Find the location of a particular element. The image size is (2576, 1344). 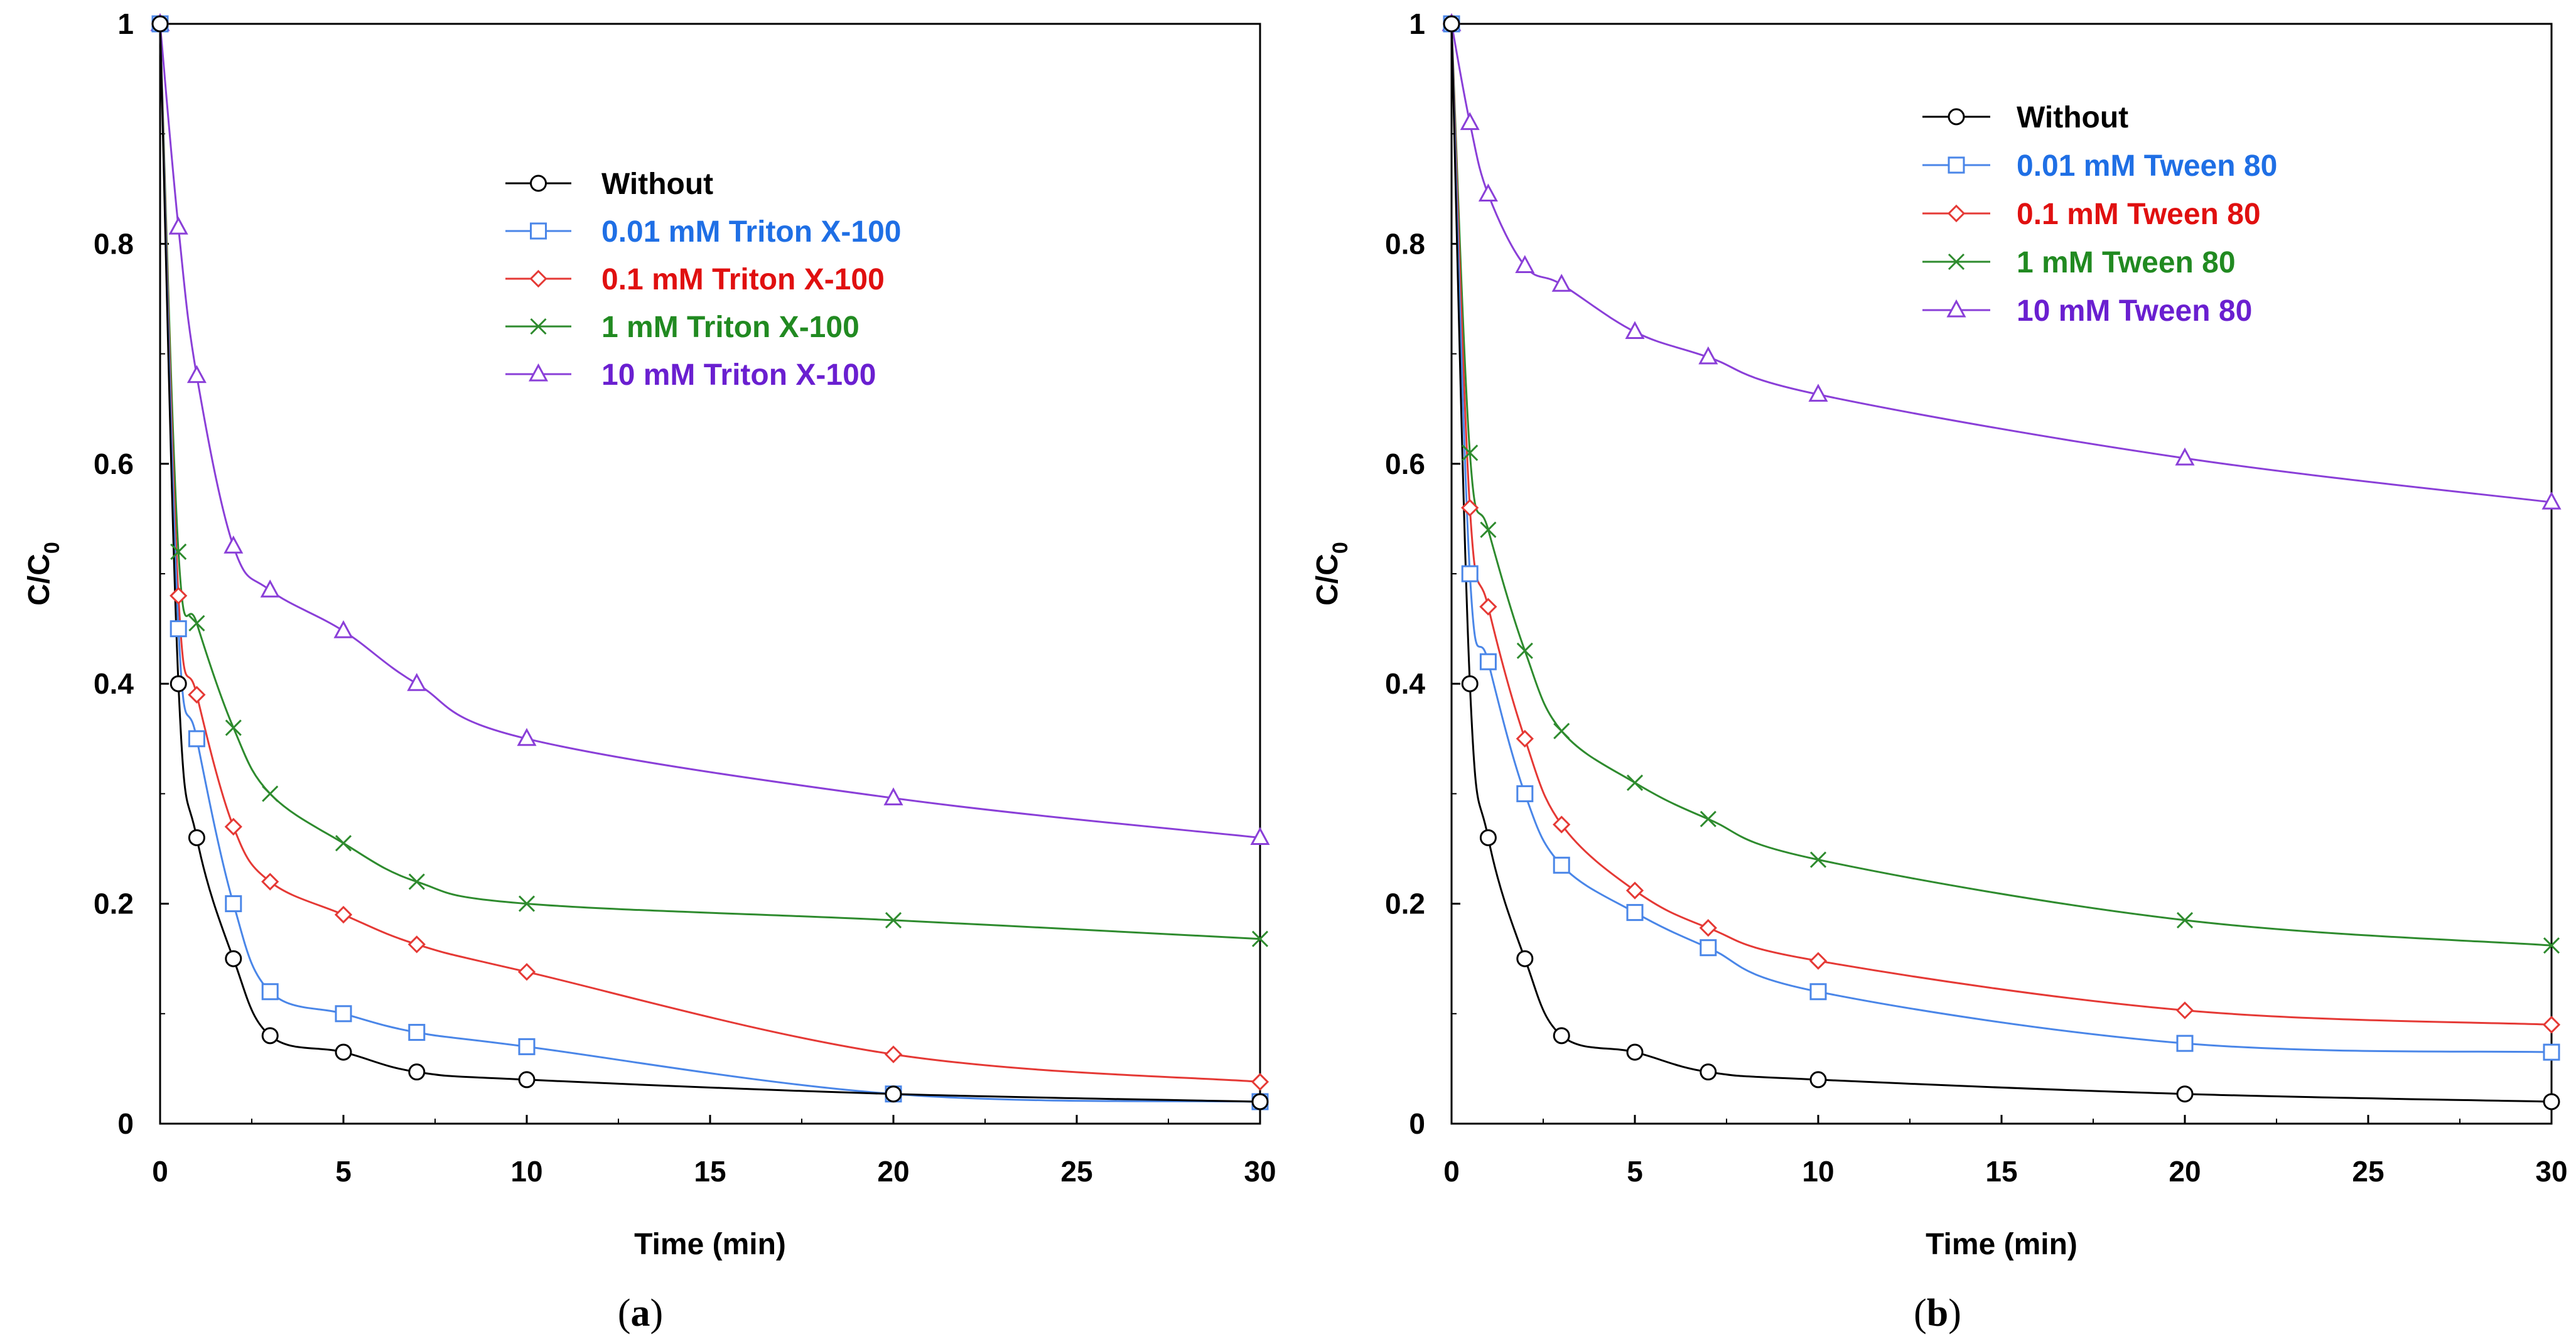

x-tick-label: 5 is located at coordinates (1635, 1171).